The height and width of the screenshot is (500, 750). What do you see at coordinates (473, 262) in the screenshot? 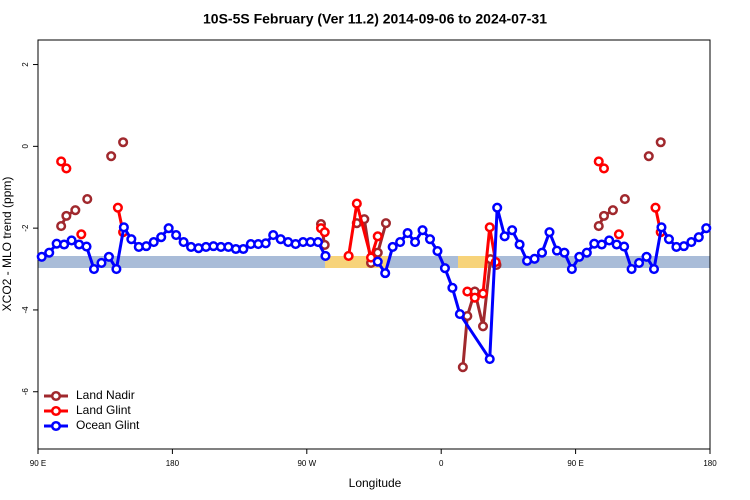
I see `land-band` at bounding box center [473, 262].